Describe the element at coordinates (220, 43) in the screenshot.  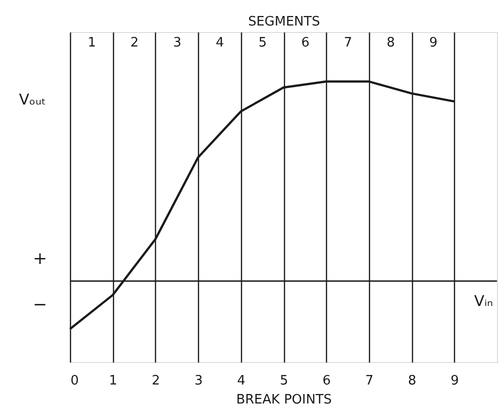
I see `x2-tick-label: 4` at that location.